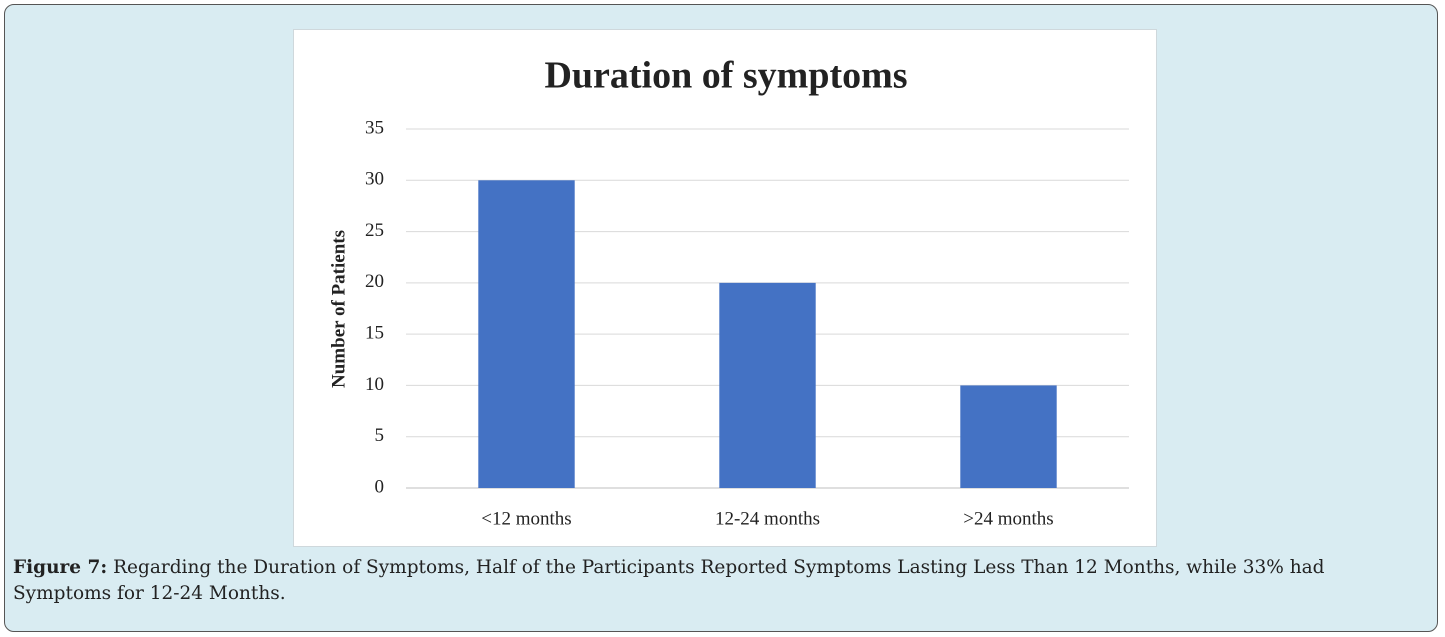 The height and width of the screenshot is (637, 1445). Describe the element at coordinates (338, 309) in the screenshot. I see `y-axis-label: Number of Patients` at that location.